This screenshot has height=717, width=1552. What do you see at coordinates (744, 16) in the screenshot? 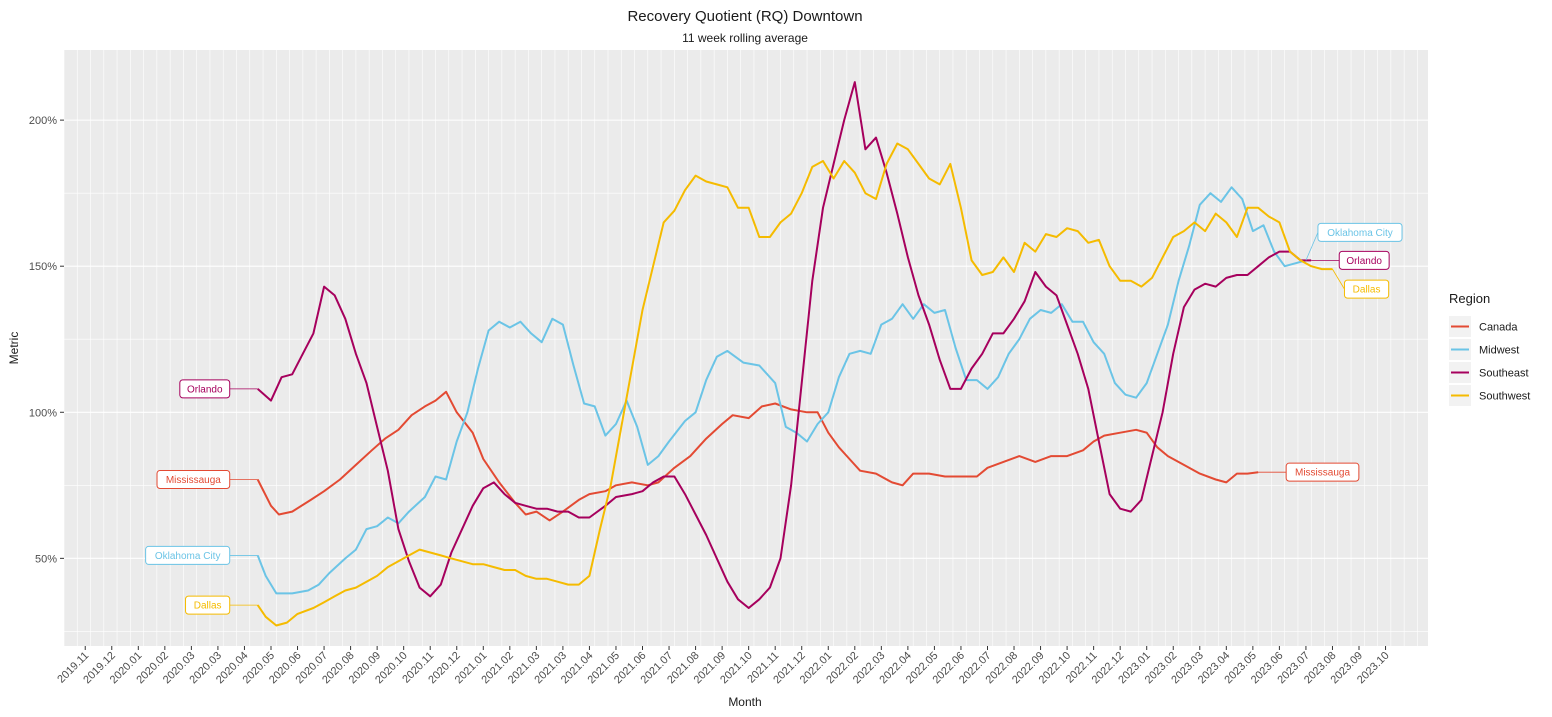
I see `chart-title: Recovery Quotient (RQ) Downtown` at bounding box center [744, 16].